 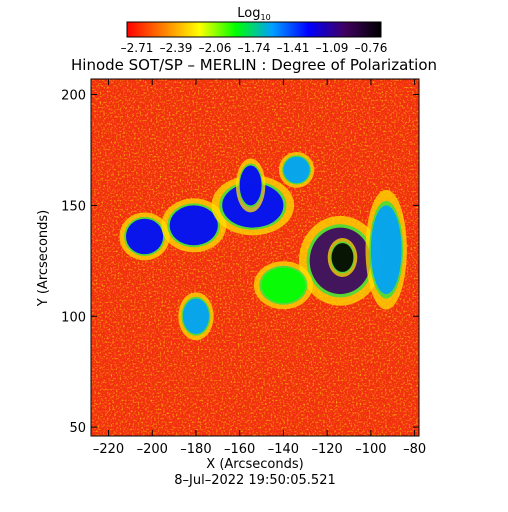 I want to click on y-tick-label: 50, so click(x=77, y=428).